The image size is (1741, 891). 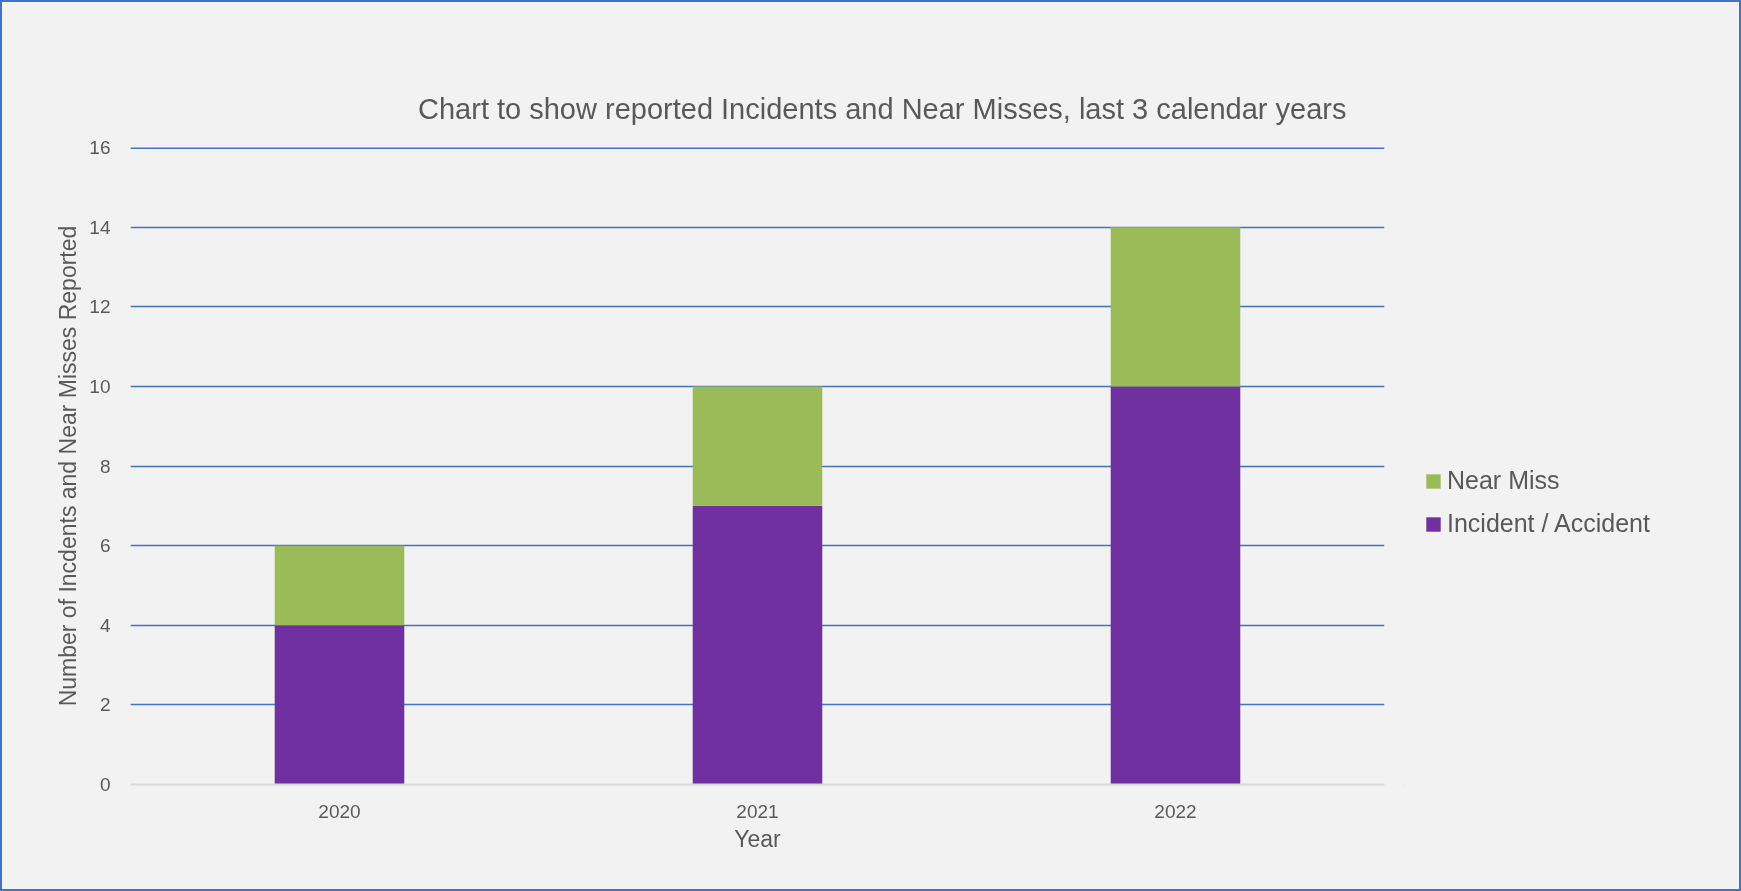 I want to click on legend-label: Near Miss, so click(x=1503, y=480).